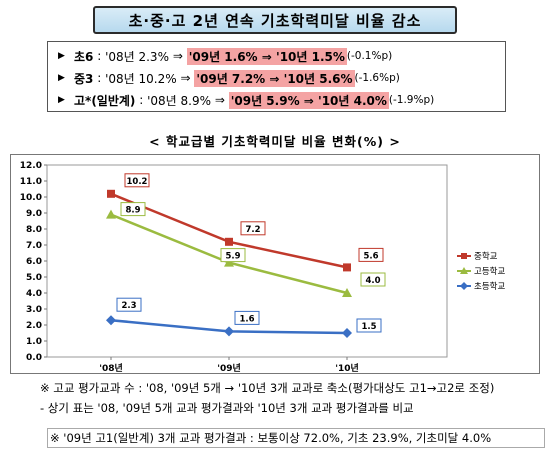 This screenshot has width=550, height=457. I want to click on data-label: 7.2, so click(252, 230).